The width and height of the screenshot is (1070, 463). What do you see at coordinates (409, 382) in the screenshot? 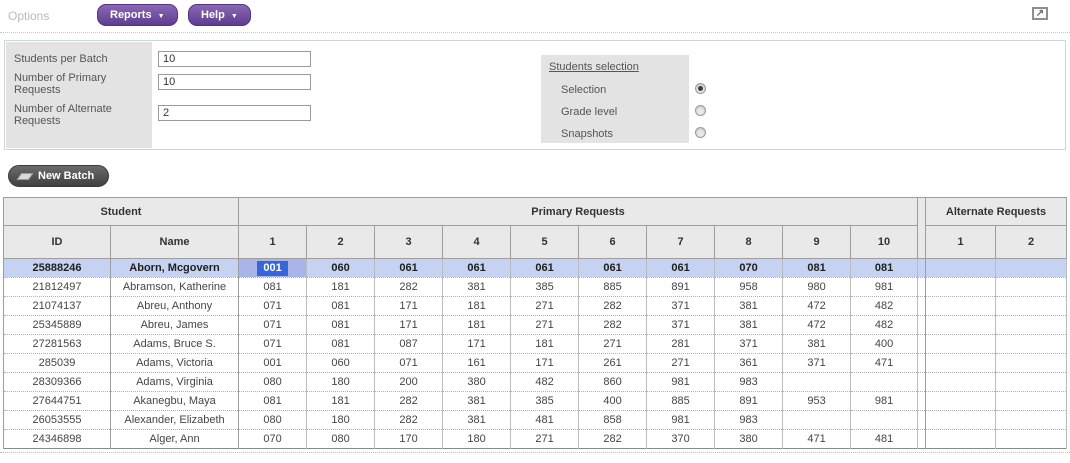
I see `request-cell: 200` at bounding box center [409, 382].